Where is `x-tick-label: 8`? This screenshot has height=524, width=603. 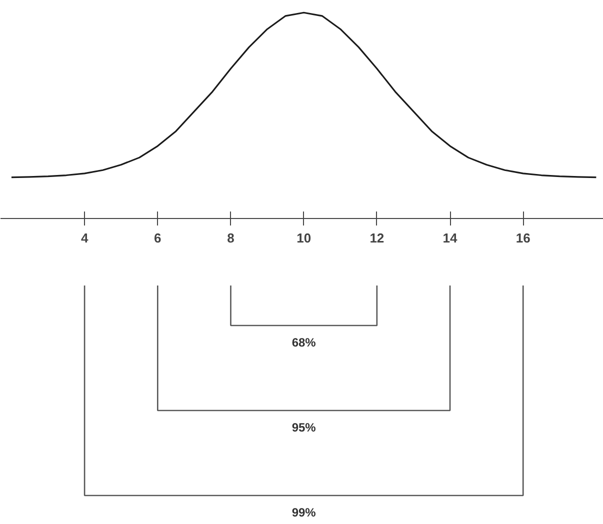
x-tick-label: 8 is located at coordinates (230, 238).